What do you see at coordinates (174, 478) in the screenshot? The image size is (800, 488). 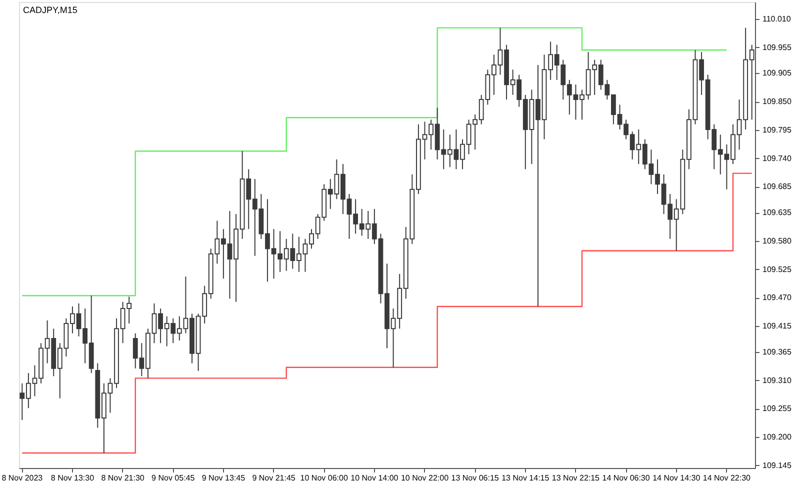 I see `x-tick-label: 9 Nov 05:45` at bounding box center [174, 478].